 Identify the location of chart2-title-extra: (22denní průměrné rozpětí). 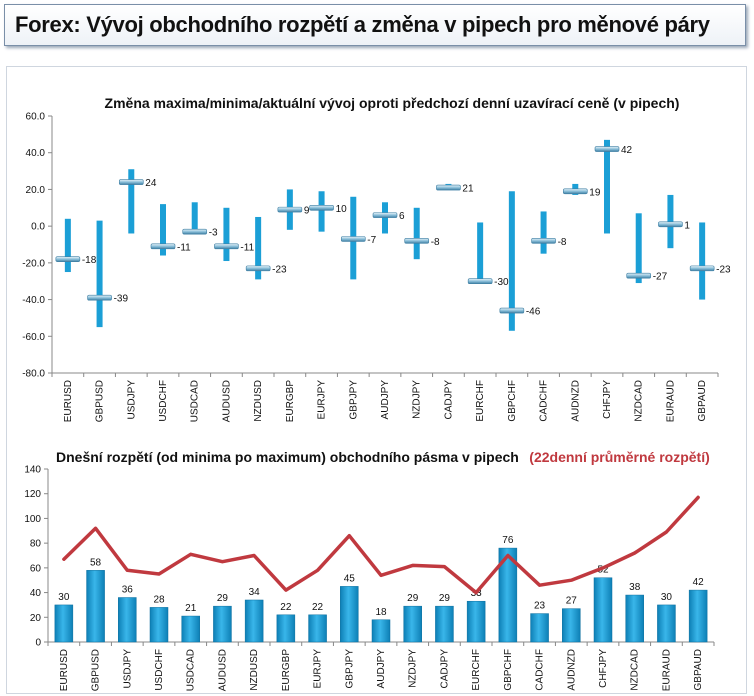
(619, 457).